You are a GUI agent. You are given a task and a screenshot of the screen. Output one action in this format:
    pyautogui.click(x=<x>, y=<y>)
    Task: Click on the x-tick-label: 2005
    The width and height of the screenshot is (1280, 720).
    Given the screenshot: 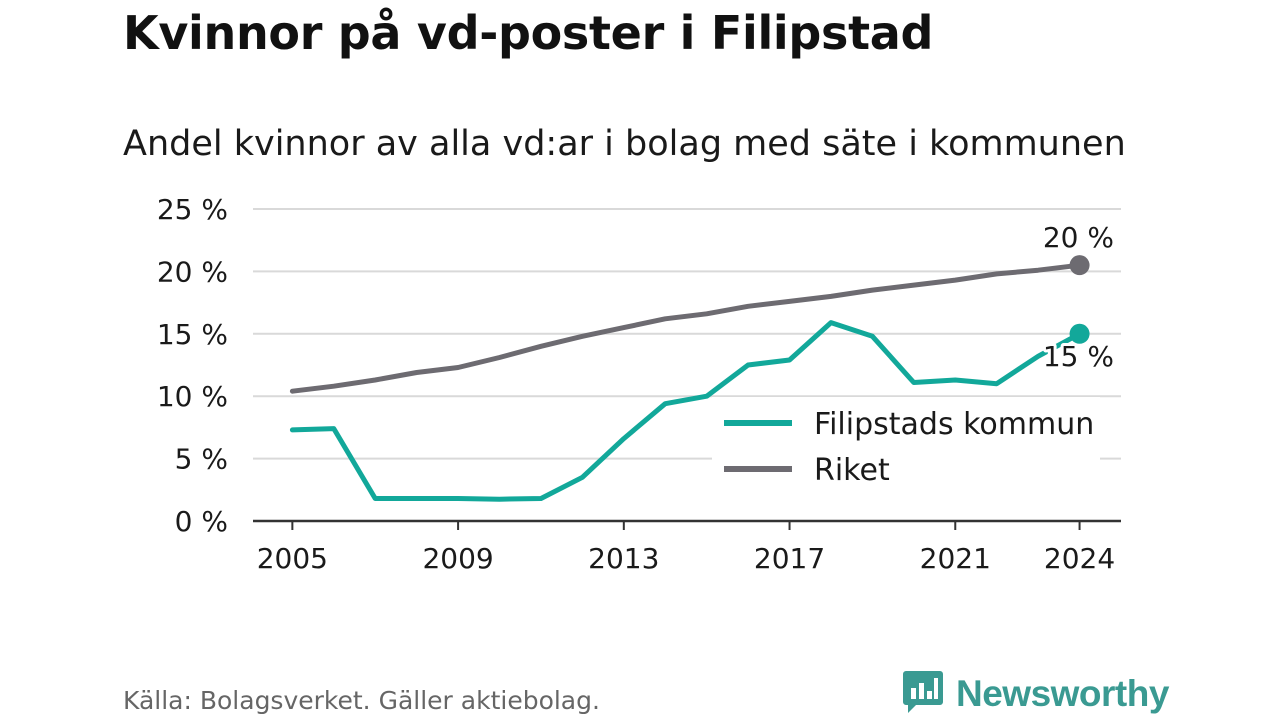 What is the action you would take?
    pyautogui.click(x=292, y=558)
    